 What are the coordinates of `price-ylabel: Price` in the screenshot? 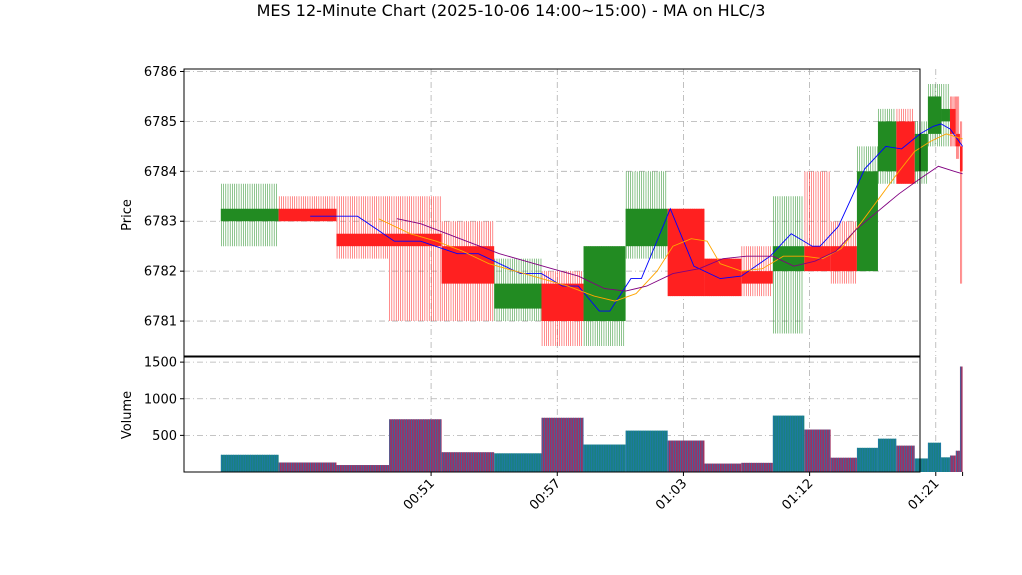 It's located at (127, 215).